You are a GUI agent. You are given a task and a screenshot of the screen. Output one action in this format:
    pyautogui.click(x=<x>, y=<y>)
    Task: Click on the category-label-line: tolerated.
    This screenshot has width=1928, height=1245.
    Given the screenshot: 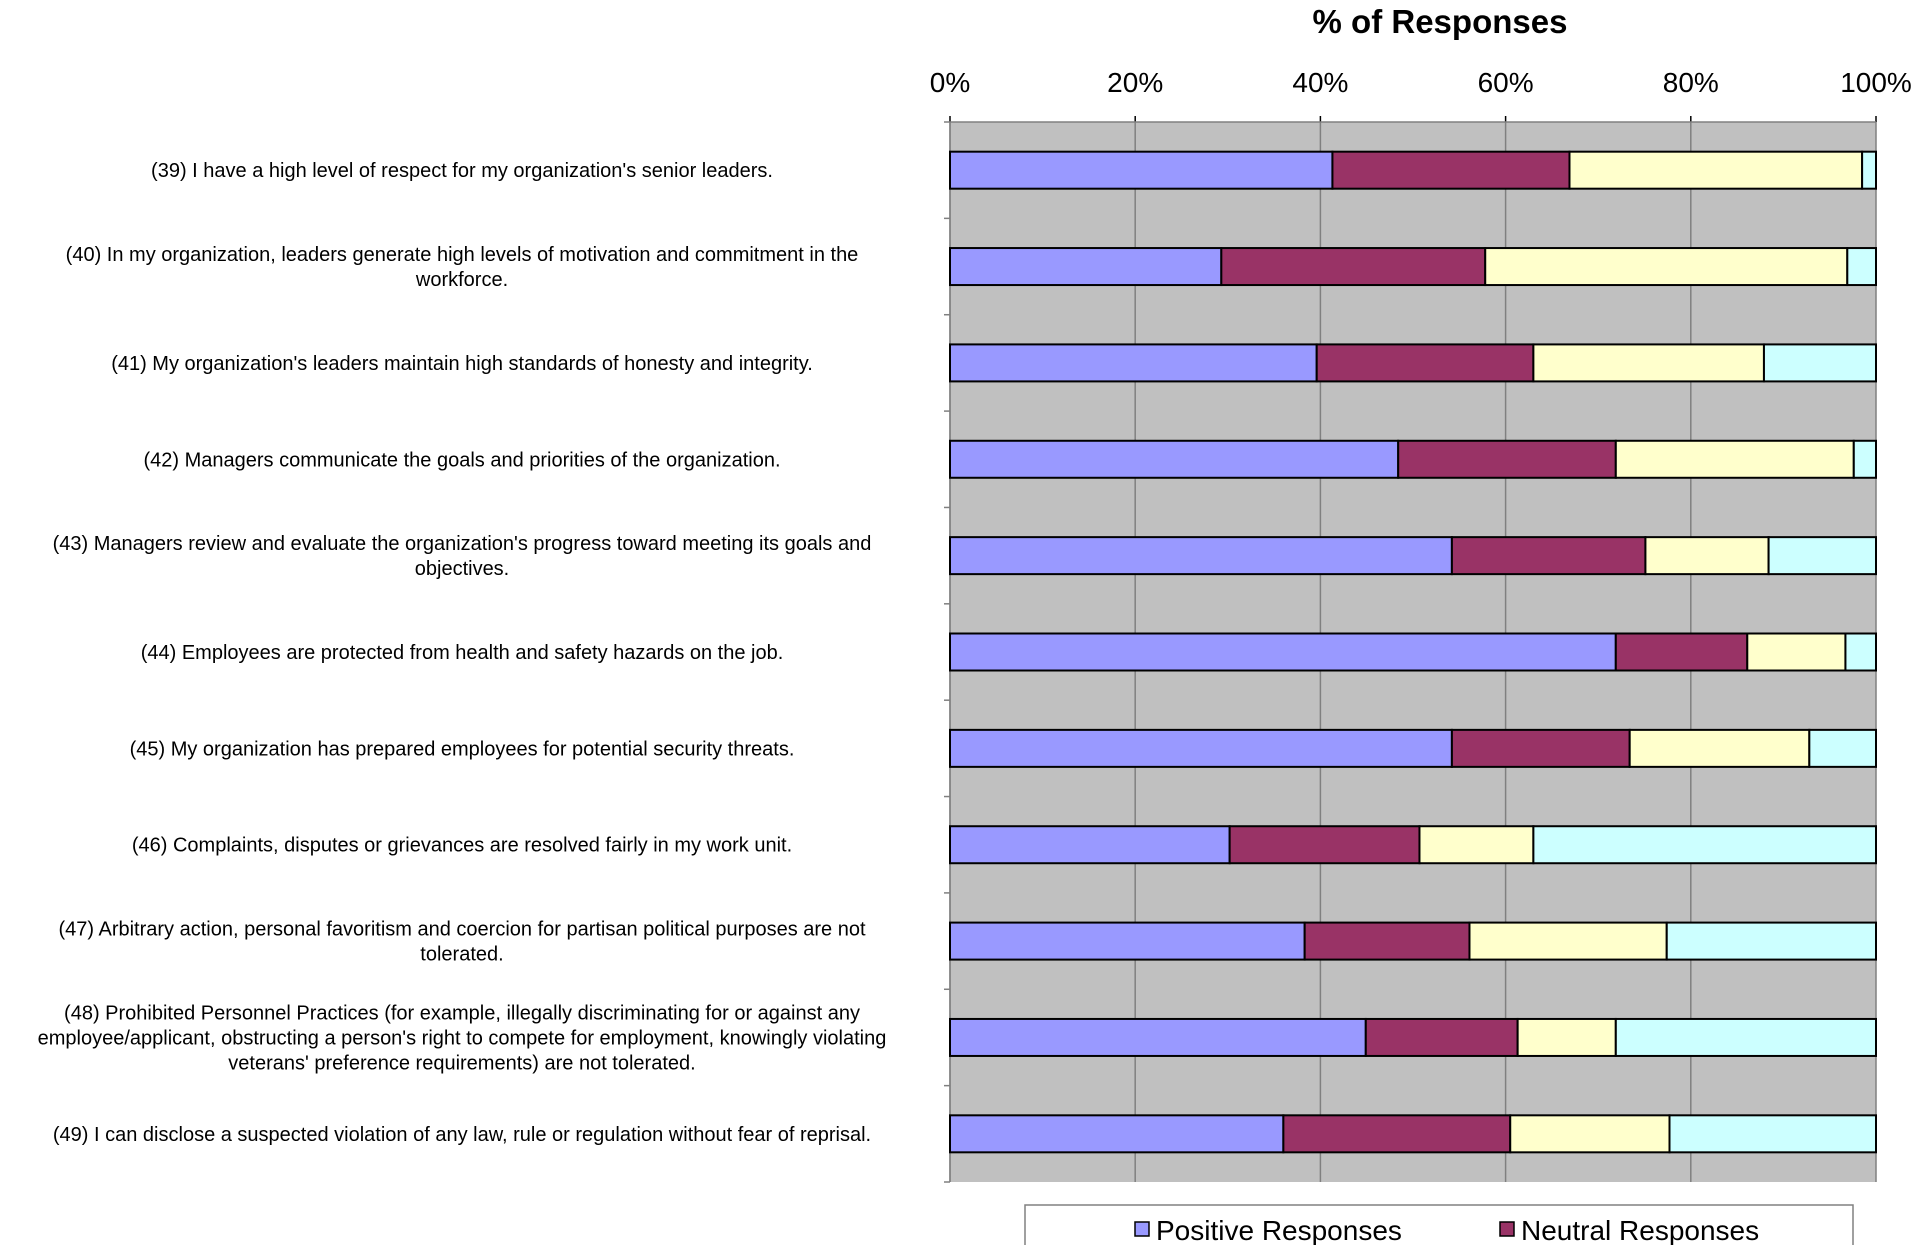 What is the action you would take?
    pyautogui.click(x=461, y=955)
    